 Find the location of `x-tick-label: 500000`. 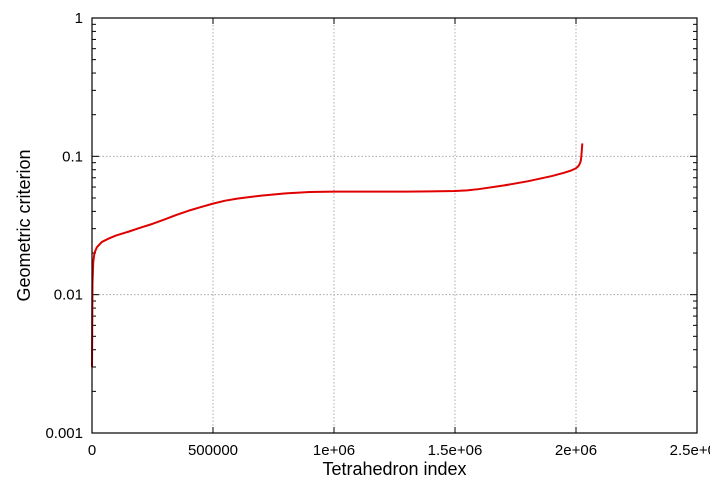

x-tick-label: 500000 is located at coordinates (213, 450).